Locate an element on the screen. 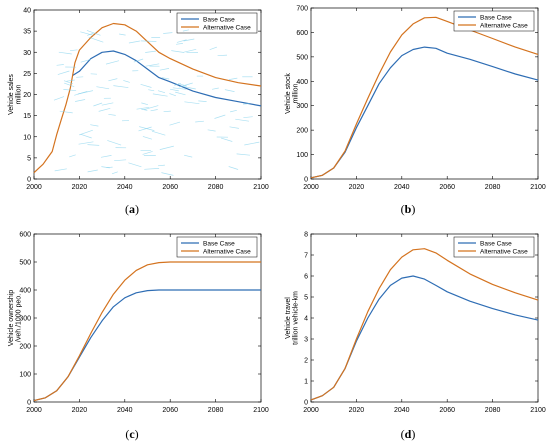 The height and width of the screenshot is (446, 550). y-tick-label: 200 is located at coordinates (302, 131).